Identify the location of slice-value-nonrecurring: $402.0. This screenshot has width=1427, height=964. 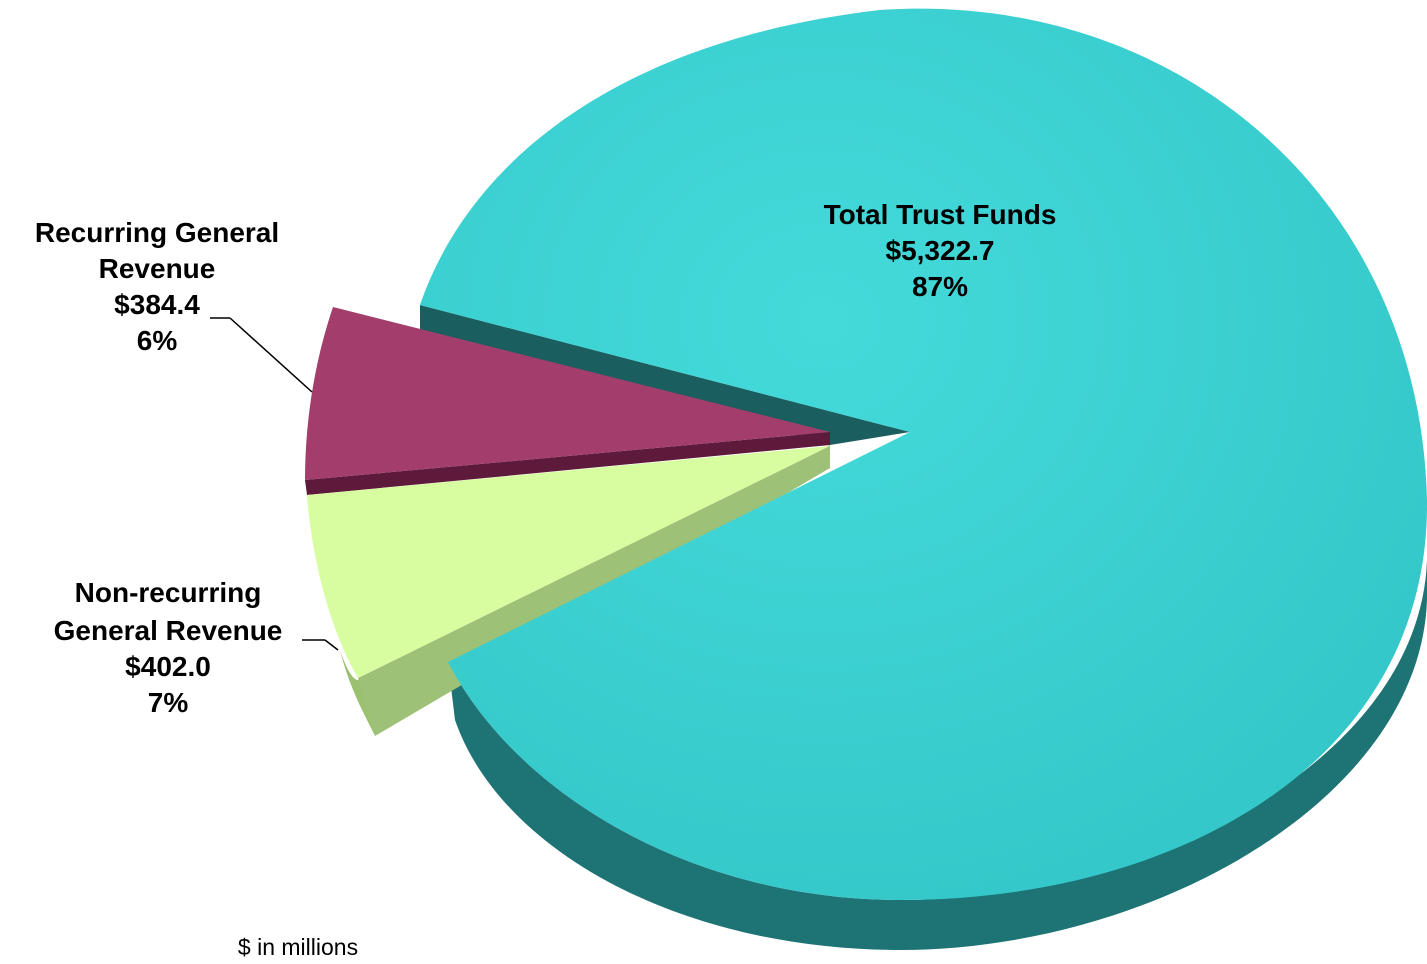
(168, 666).